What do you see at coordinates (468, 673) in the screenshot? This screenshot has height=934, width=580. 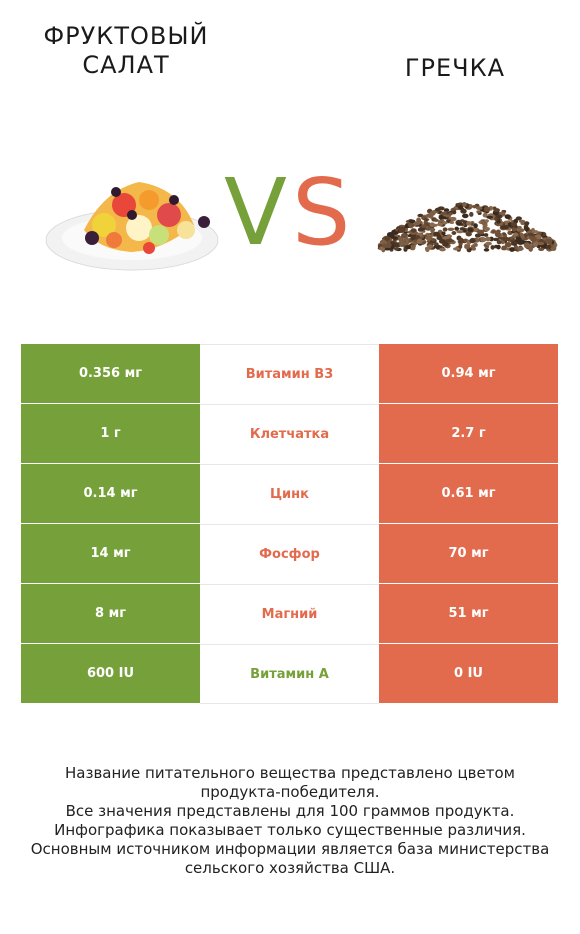 I see `right-value: 0 IU` at bounding box center [468, 673].